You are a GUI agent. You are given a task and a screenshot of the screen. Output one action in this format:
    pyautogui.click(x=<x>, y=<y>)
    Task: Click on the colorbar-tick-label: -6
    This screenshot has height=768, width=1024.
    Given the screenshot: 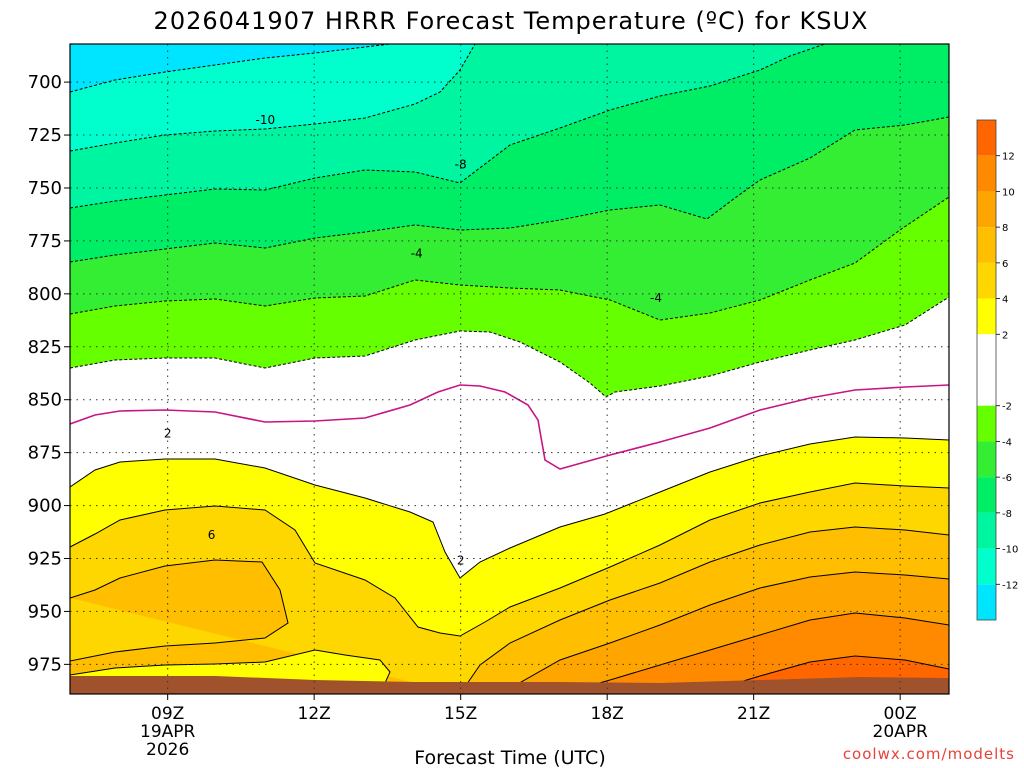 What is the action you would take?
    pyautogui.click(x=1007, y=478)
    